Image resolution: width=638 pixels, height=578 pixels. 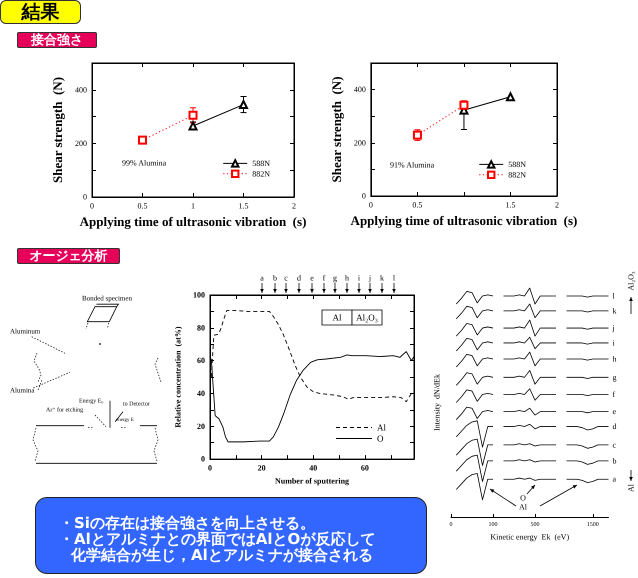 I want to click on text: d, so click(x=299, y=278).